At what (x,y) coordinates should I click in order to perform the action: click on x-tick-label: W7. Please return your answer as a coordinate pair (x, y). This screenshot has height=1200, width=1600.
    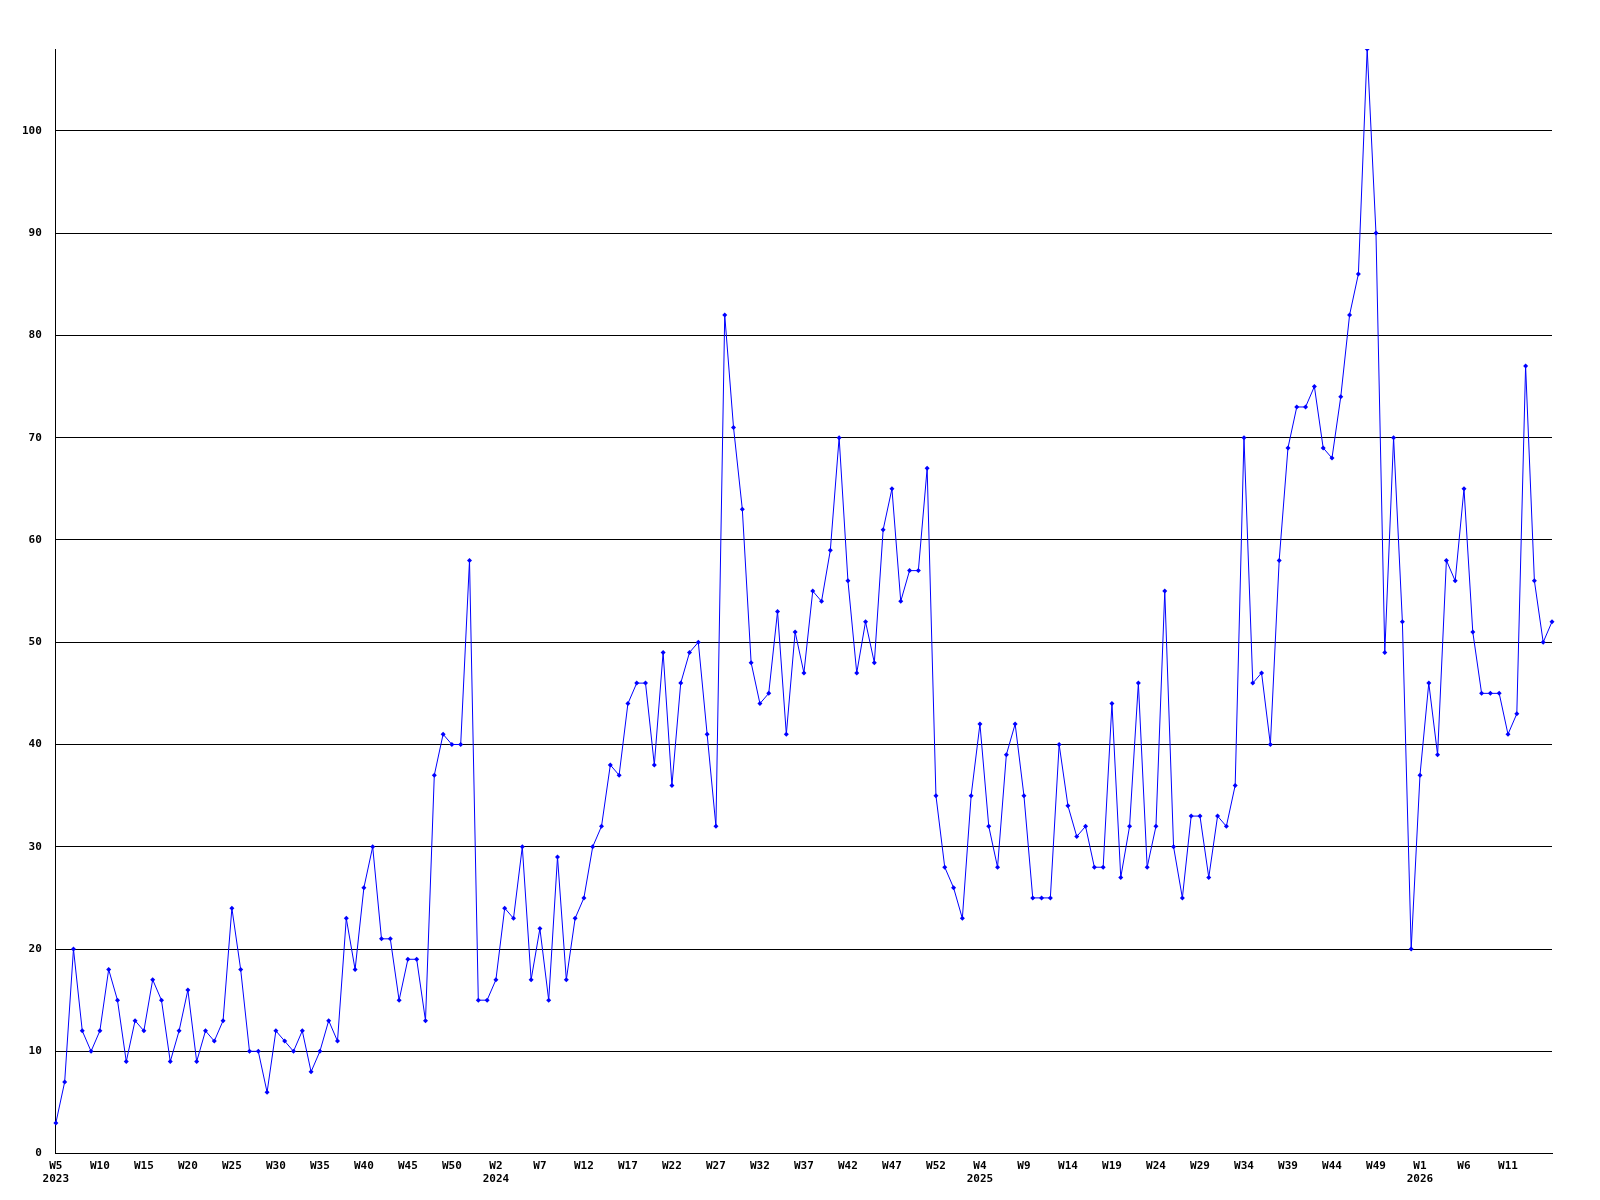
    Looking at the image, I should click on (540, 1166).